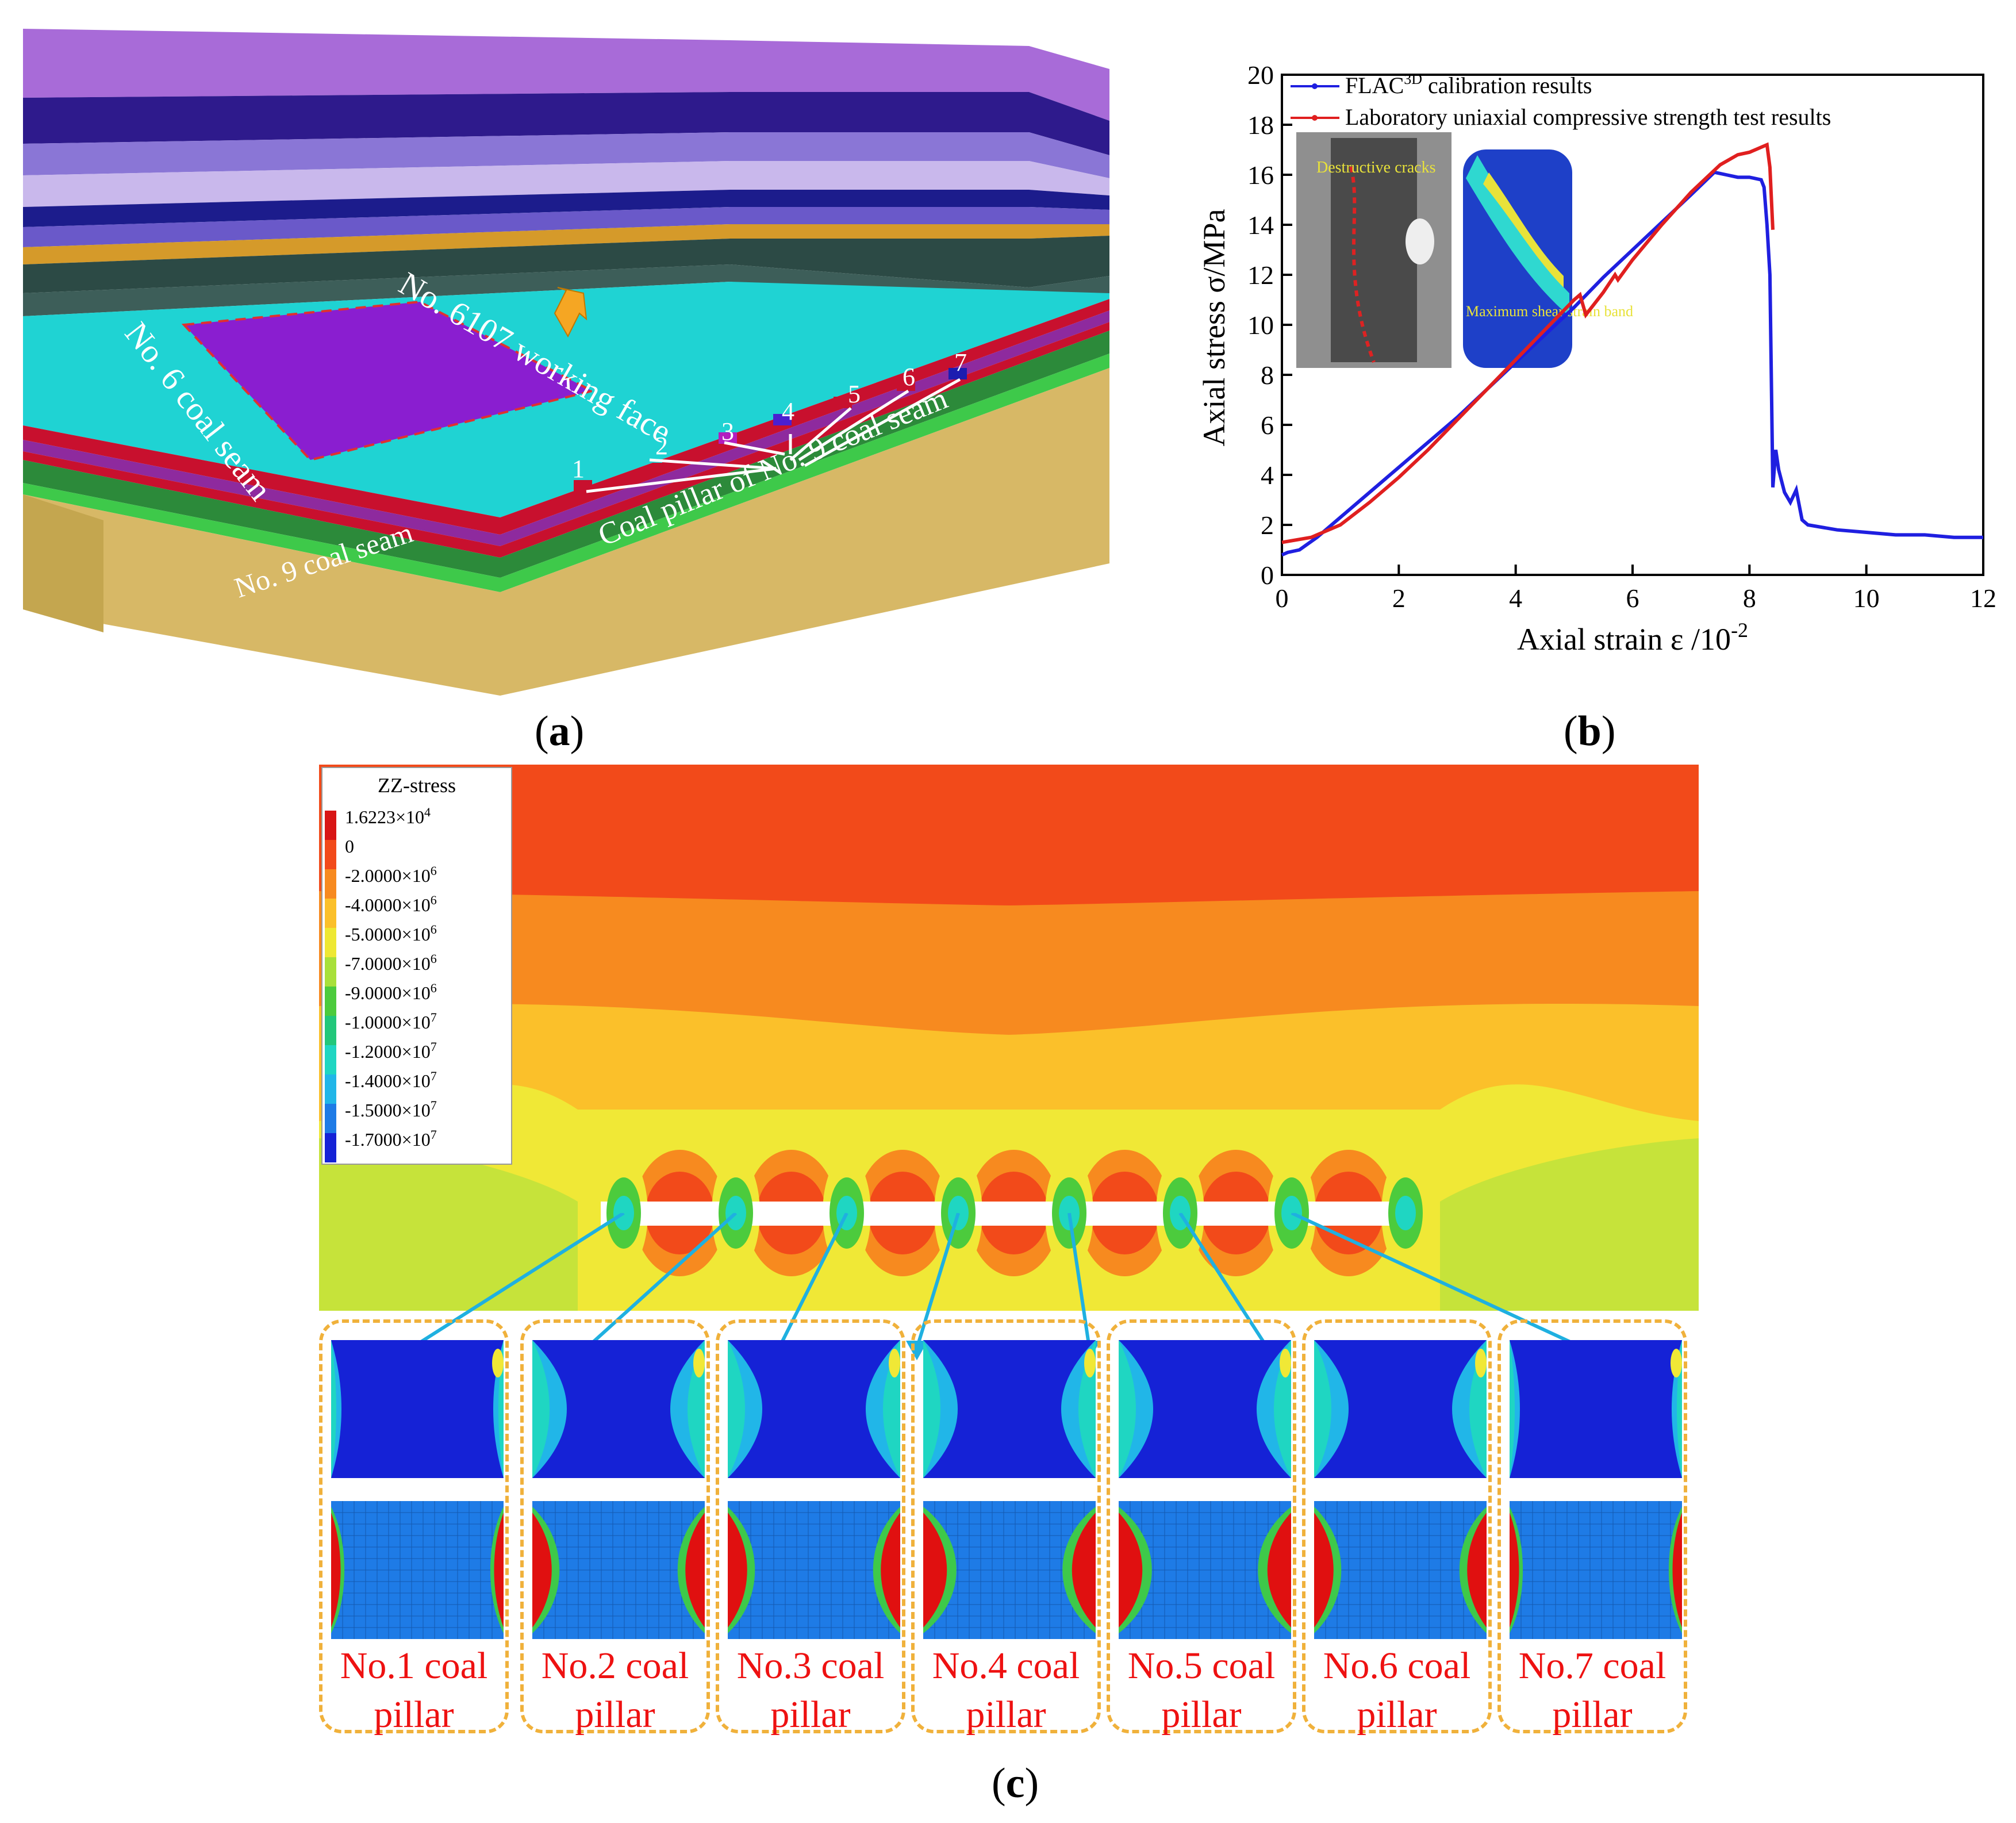 The image size is (2016, 1823). Describe the element at coordinates (391, 1138) in the screenshot. I see `zz-legend-label: -1.7000×10⁷` at that location.